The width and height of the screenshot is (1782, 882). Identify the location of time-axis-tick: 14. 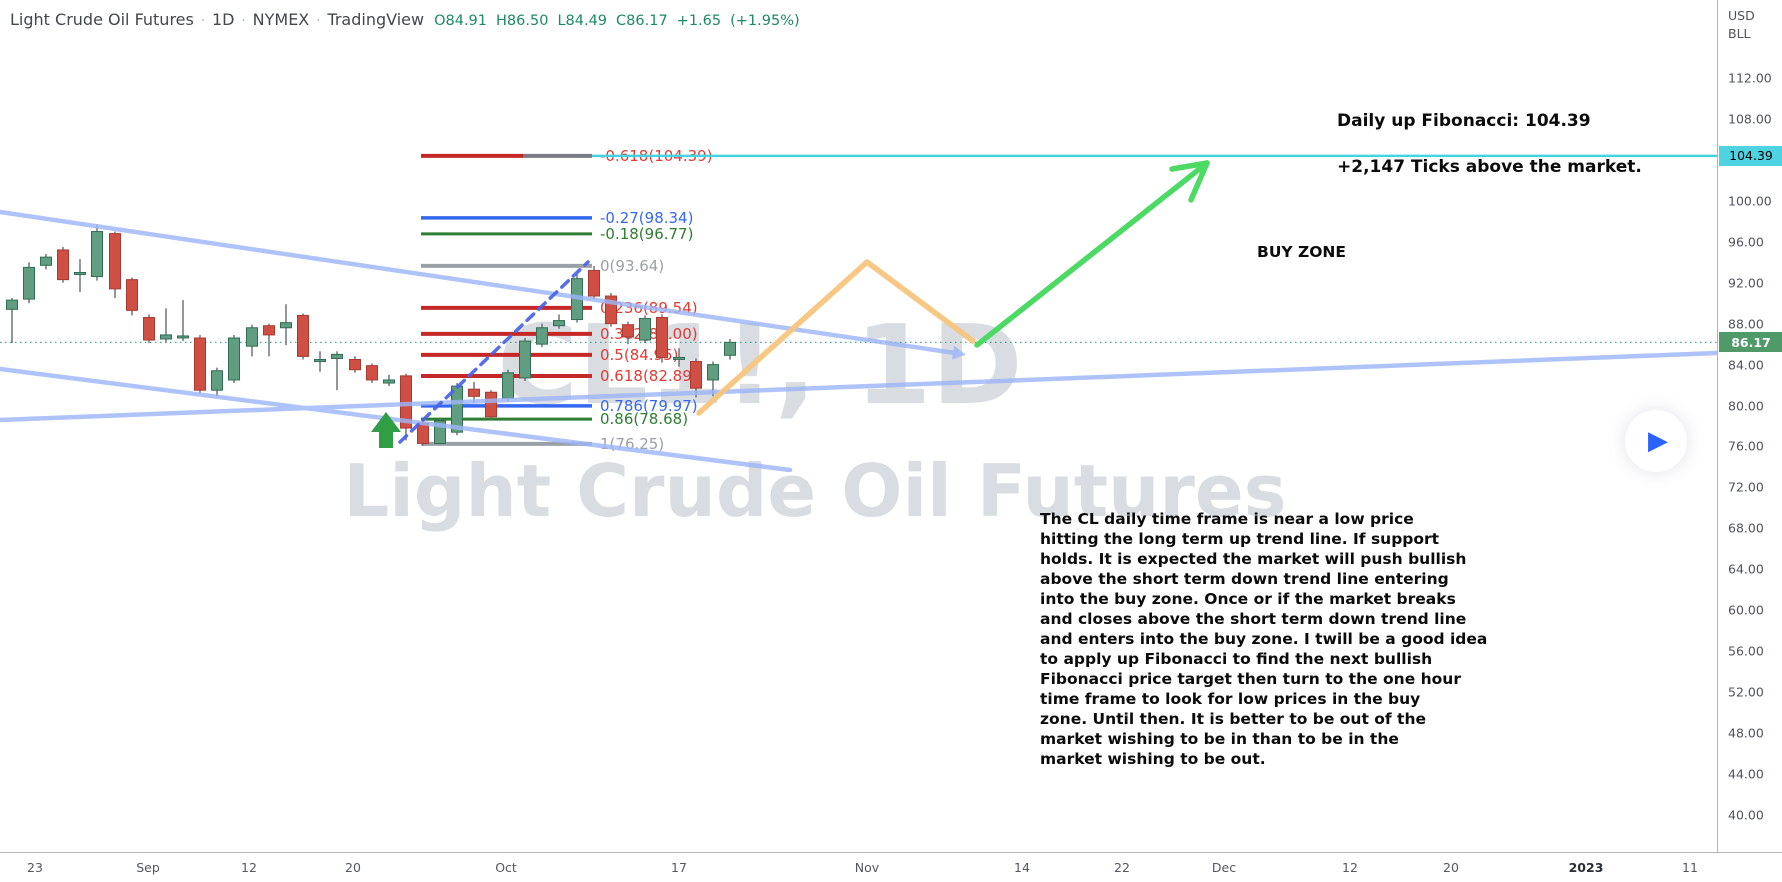
(1022, 867).